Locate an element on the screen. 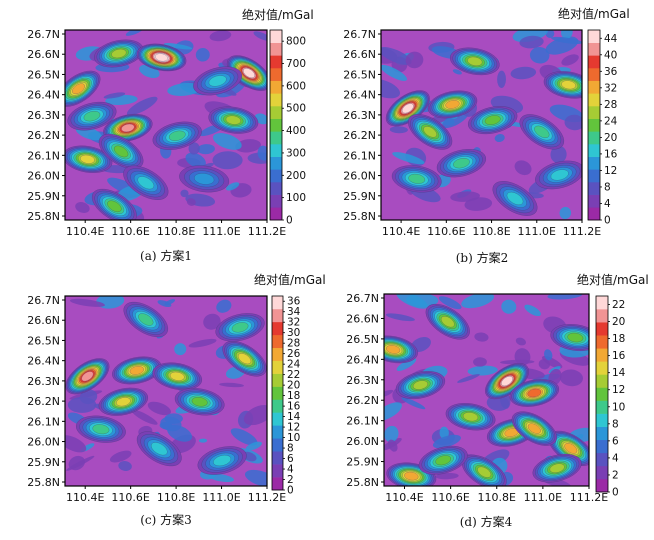 Image resolution: width=654 pixels, height=540 pixels. colorbar-tick-label: 36 is located at coordinates (294, 302).